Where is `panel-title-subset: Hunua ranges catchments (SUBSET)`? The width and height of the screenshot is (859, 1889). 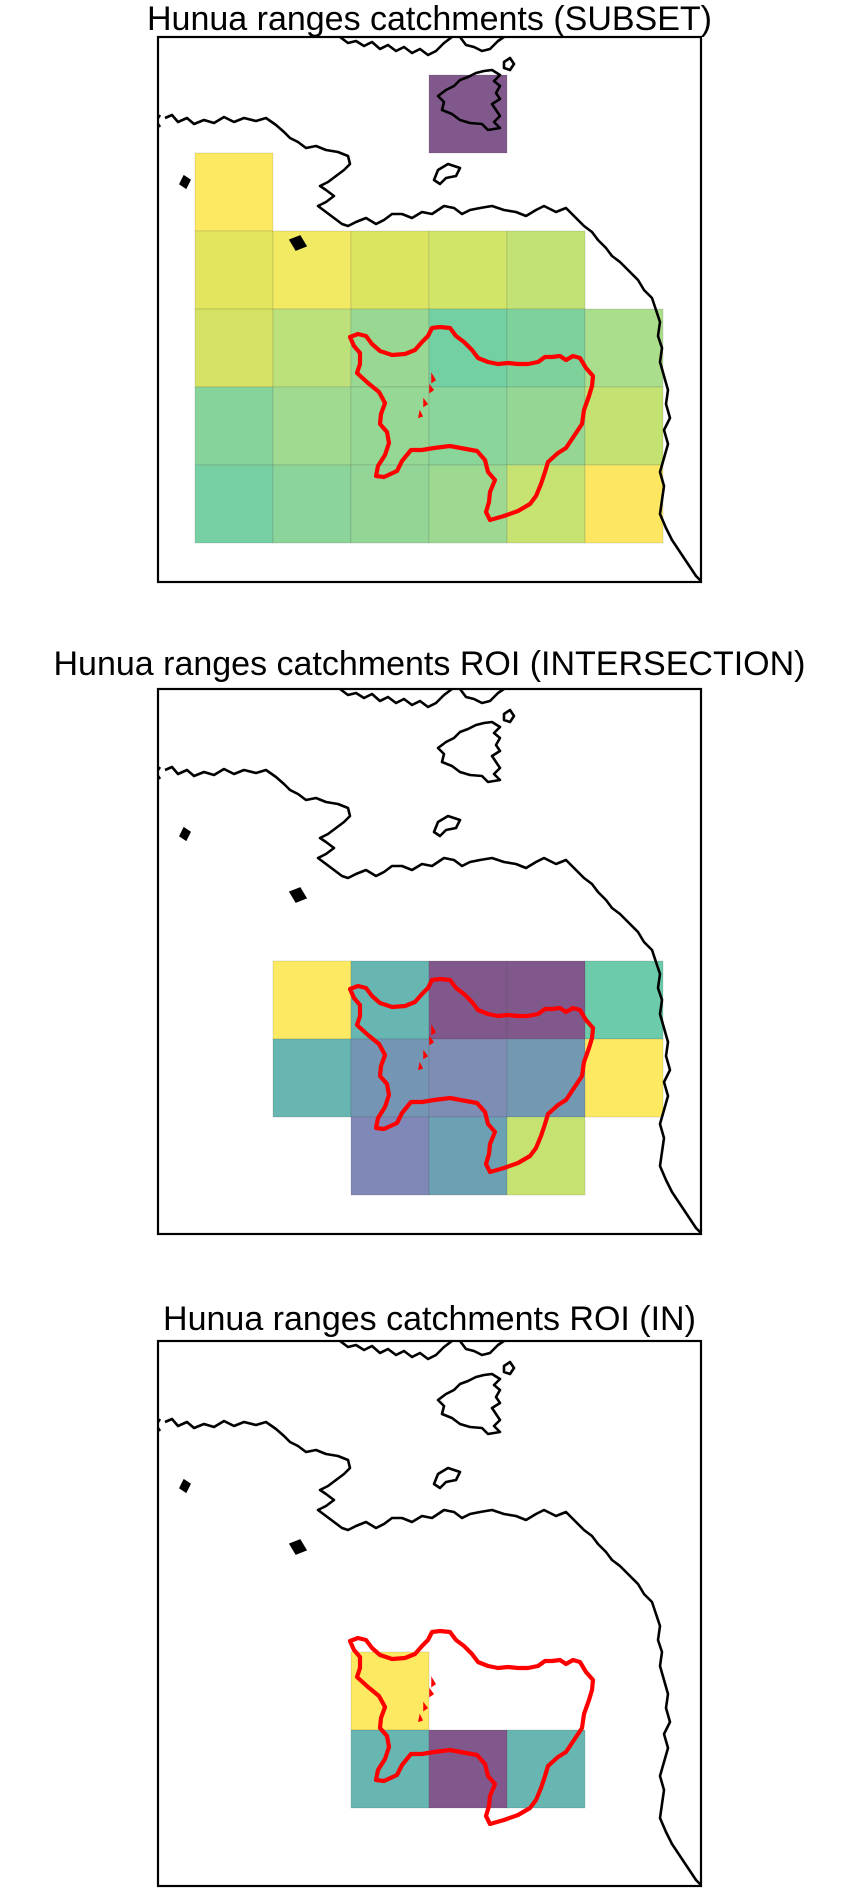
panel-title-subset: Hunua ranges catchments (SUBSET) is located at coordinates (429, 19).